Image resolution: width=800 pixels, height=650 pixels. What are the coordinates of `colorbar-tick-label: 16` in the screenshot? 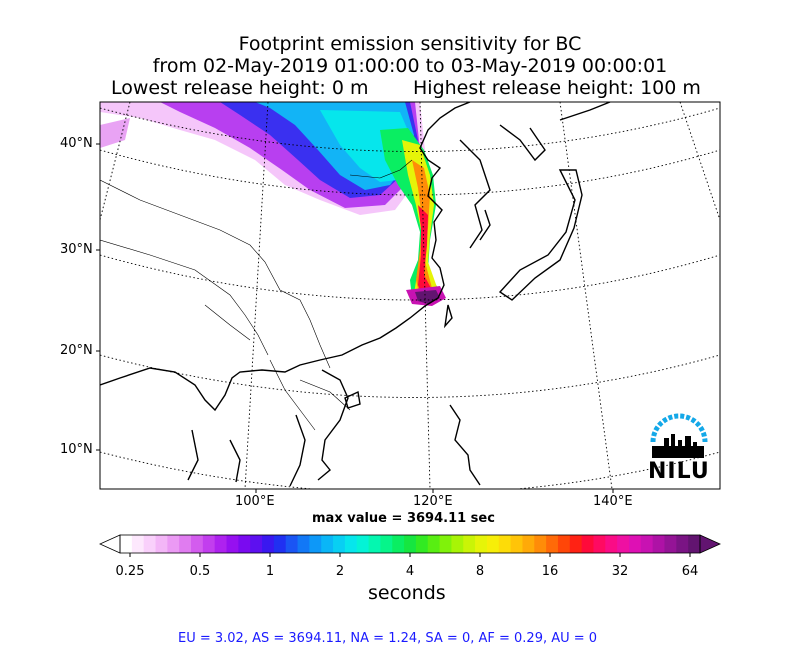 It's located at (550, 571).